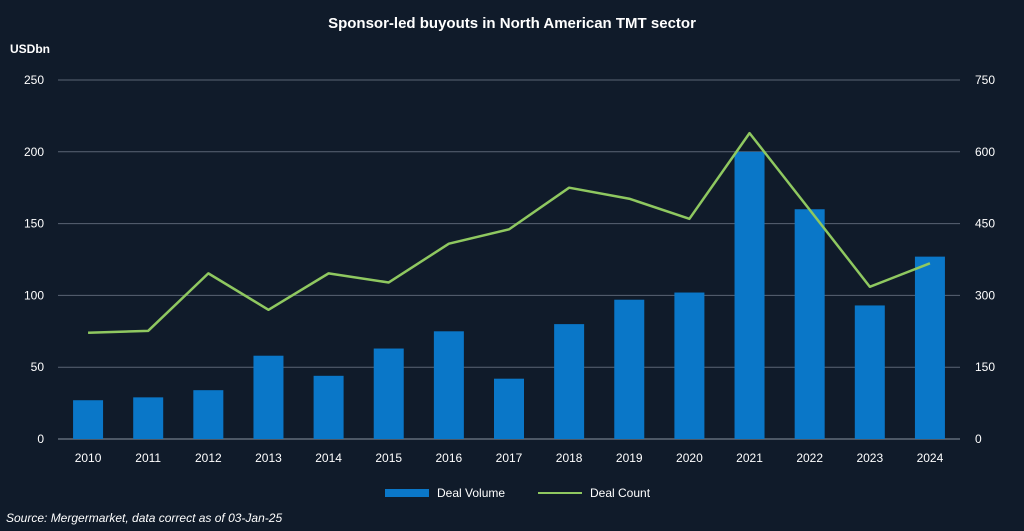 The height and width of the screenshot is (531, 1024). Describe the element at coordinates (869, 458) in the screenshot. I see `x-tick-2023: 2023` at that location.